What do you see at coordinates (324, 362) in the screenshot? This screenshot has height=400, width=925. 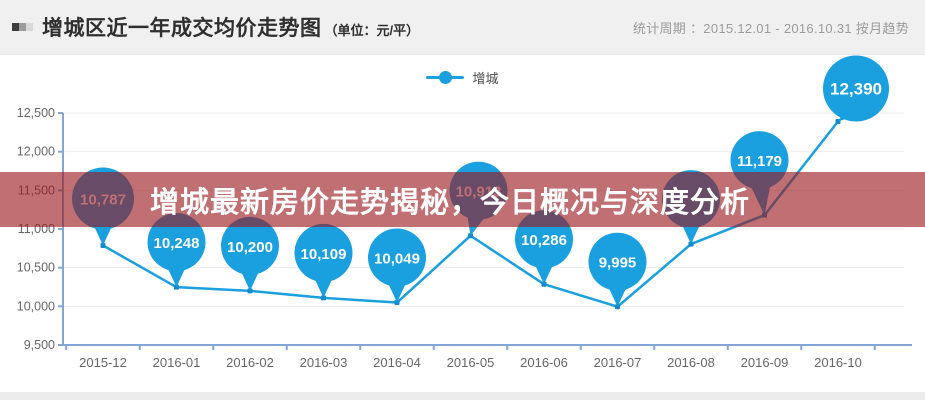 I see `x-axis-label: 2016-03` at bounding box center [324, 362].